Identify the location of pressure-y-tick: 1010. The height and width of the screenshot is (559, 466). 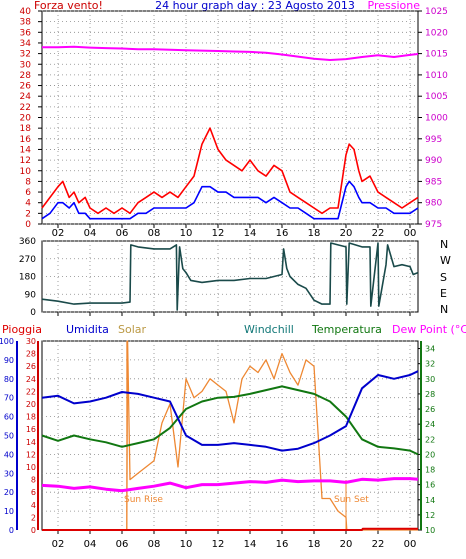
(436, 76).